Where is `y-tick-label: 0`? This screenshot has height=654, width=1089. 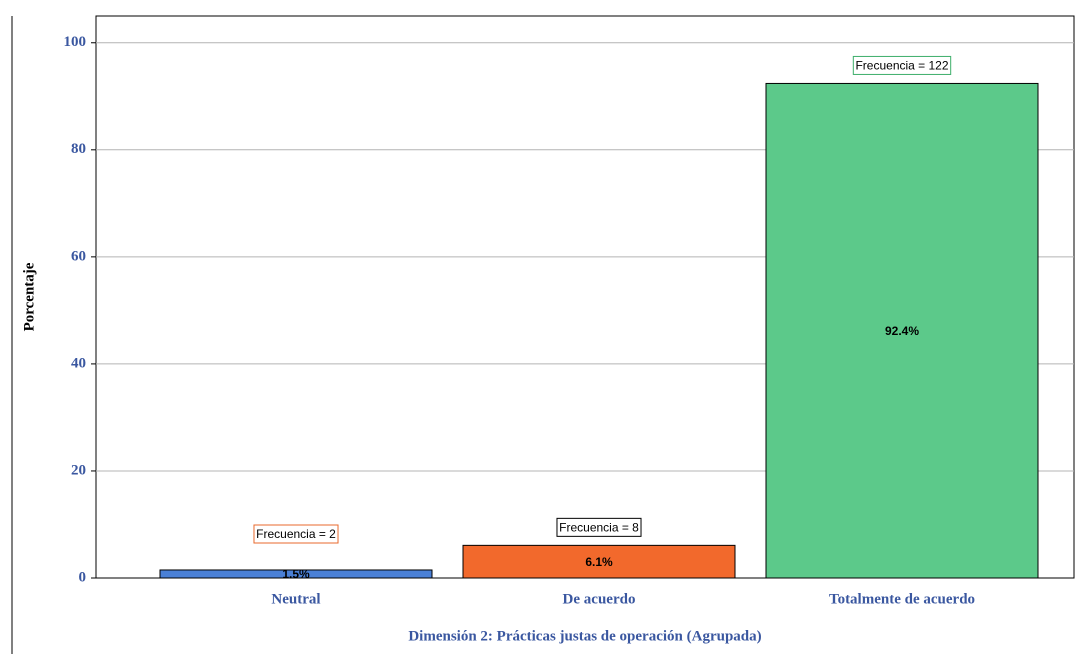 y-tick-label: 0 is located at coordinates (83, 577).